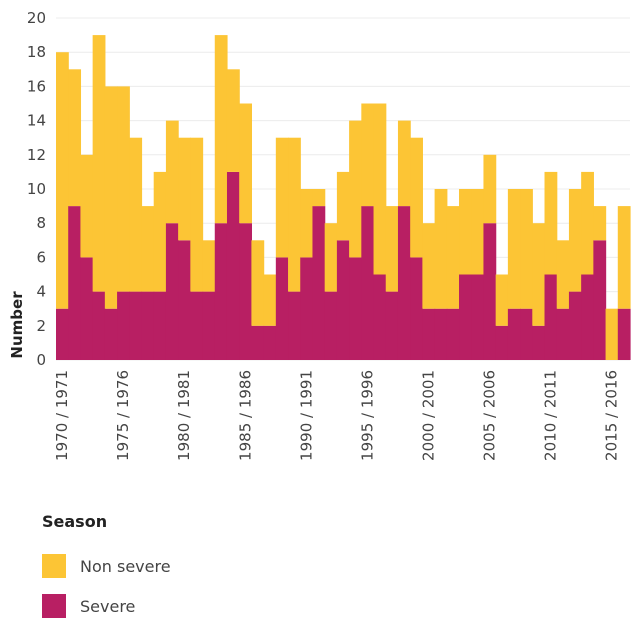 The height and width of the screenshot is (618, 642). I want to click on legend-item-severe: Severe, so click(88, 606).